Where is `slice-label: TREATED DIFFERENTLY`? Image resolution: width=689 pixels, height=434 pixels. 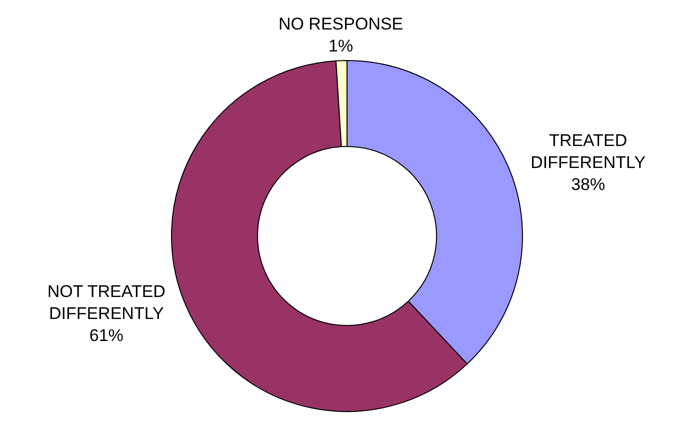 slice-label: TREATED DIFFERENTLY is located at coordinates (588, 151).